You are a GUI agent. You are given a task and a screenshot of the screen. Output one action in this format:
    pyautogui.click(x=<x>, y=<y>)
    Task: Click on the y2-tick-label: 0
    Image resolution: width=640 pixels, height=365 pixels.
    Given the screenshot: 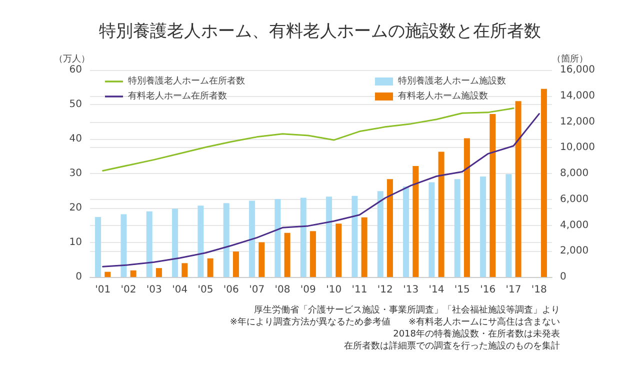 What is the action you would take?
    pyautogui.click(x=563, y=277)
    